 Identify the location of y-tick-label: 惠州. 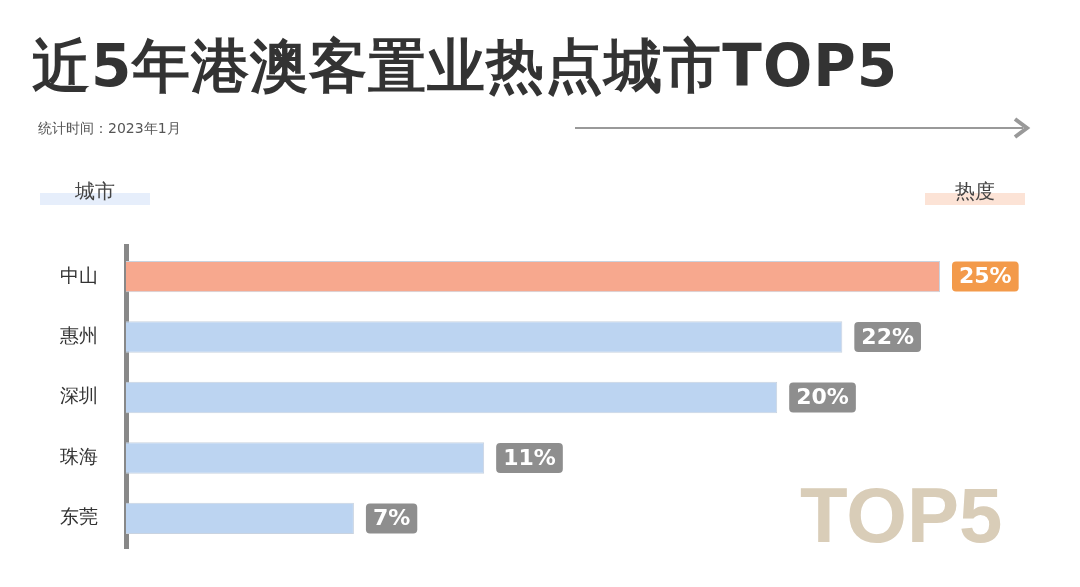
(78, 335).